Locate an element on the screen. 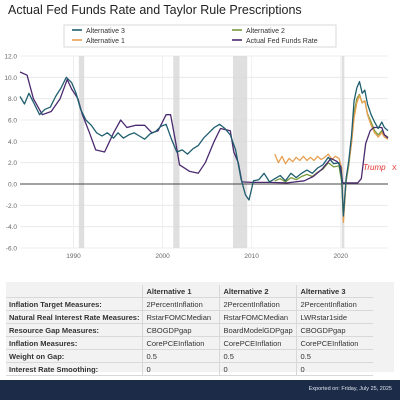 The width and height of the screenshot is (400, 400). x-tick-label: 2010 is located at coordinates (251, 256).